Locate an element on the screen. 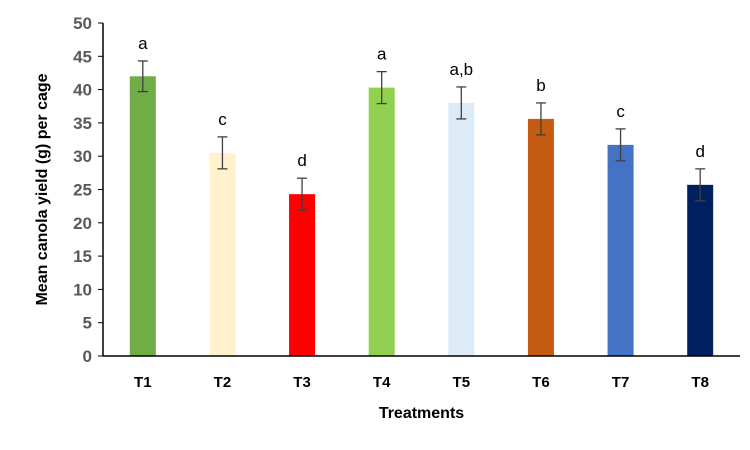  x-tick-label: T5 is located at coordinates (462, 382).